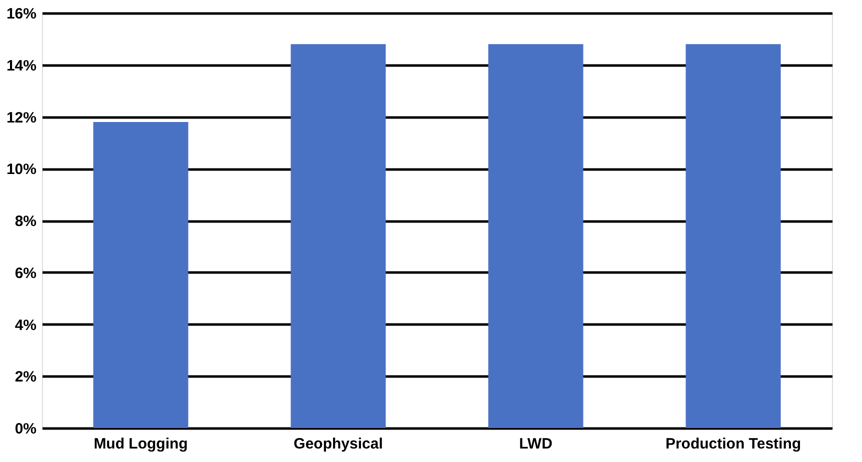 The image size is (862, 462). I want to click on x-tick-label: Mud Logging, so click(141, 444).